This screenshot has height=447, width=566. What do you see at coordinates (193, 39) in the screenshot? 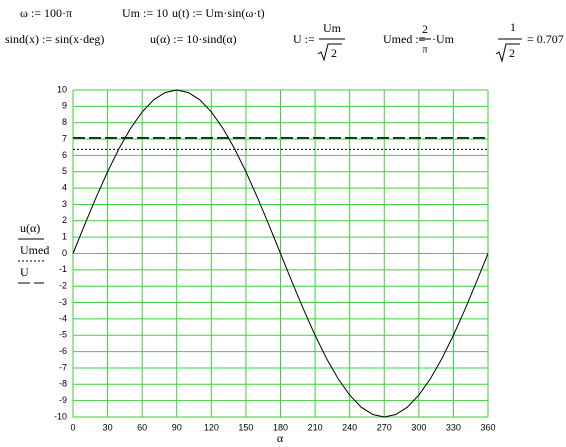
I see `formula: u(α) := 10·sind(α)` at bounding box center [193, 39].